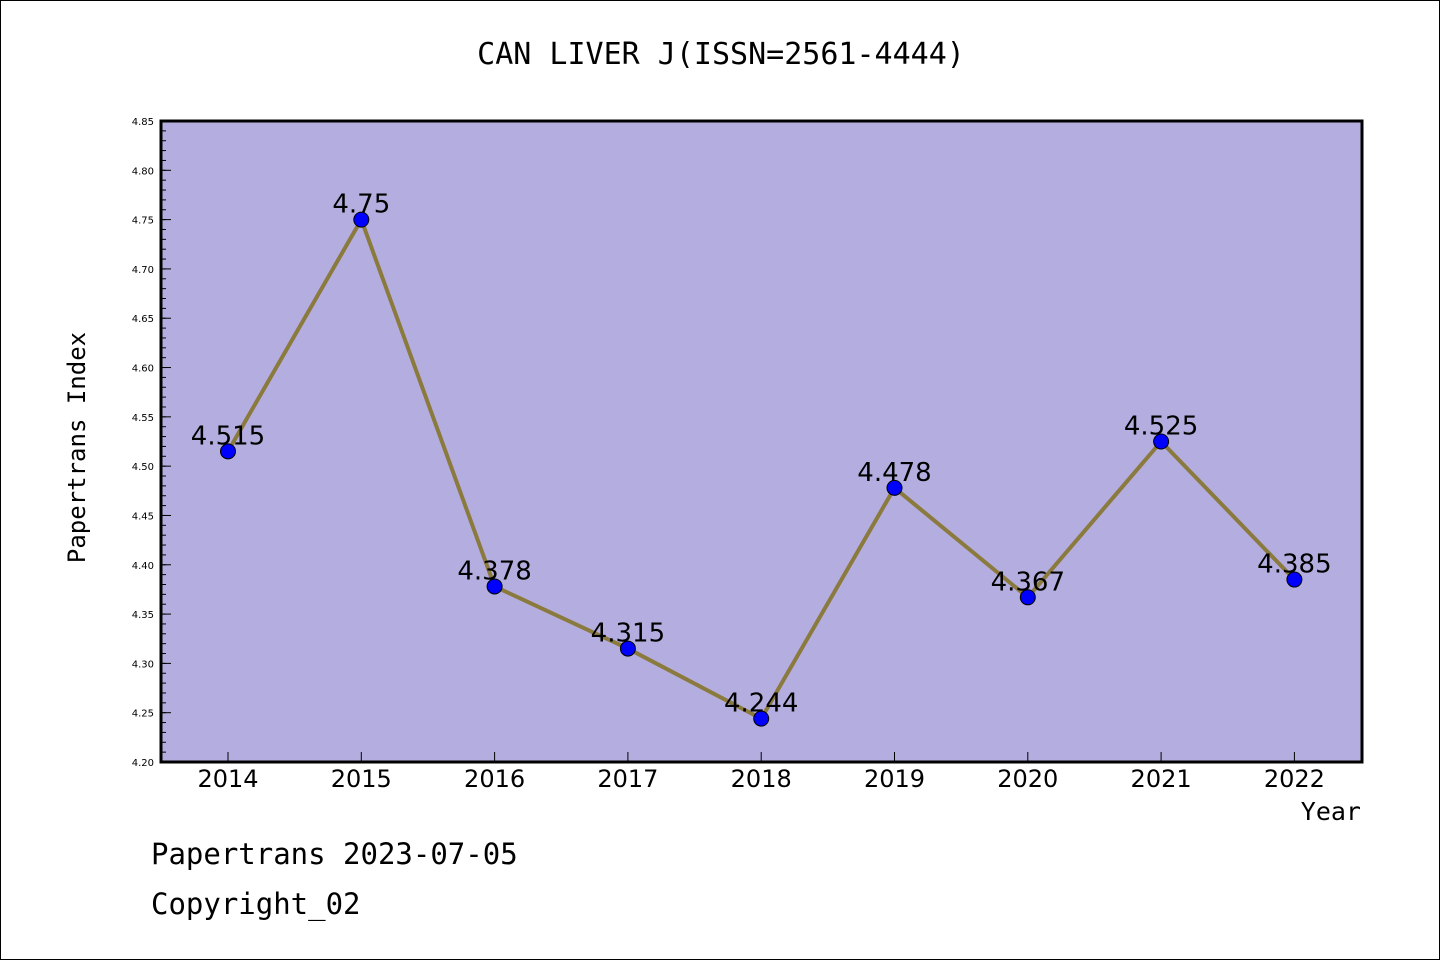 This screenshot has width=1440, height=960. What do you see at coordinates (143, 566) in the screenshot?
I see `y-tick-label: 4.40` at bounding box center [143, 566].